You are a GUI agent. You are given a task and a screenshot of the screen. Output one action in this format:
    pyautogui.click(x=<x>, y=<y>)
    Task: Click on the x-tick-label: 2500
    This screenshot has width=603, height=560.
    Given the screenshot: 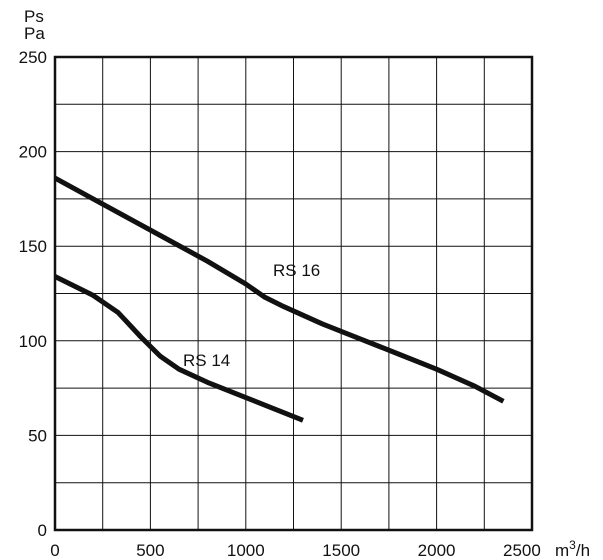 What is the action you would take?
    pyautogui.click(x=522, y=550)
    